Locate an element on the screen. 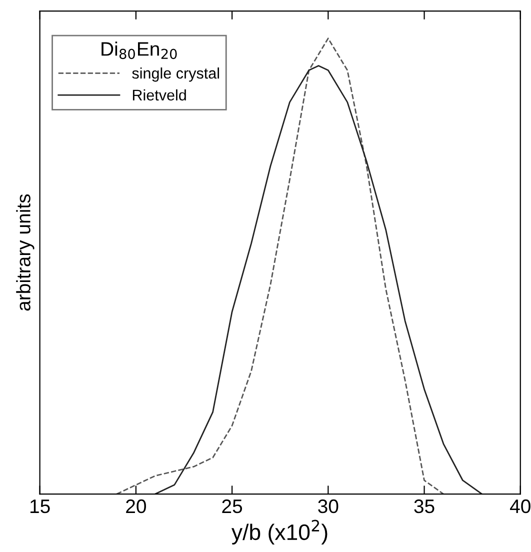  x-tick-label: 40 is located at coordinates (520, 506).